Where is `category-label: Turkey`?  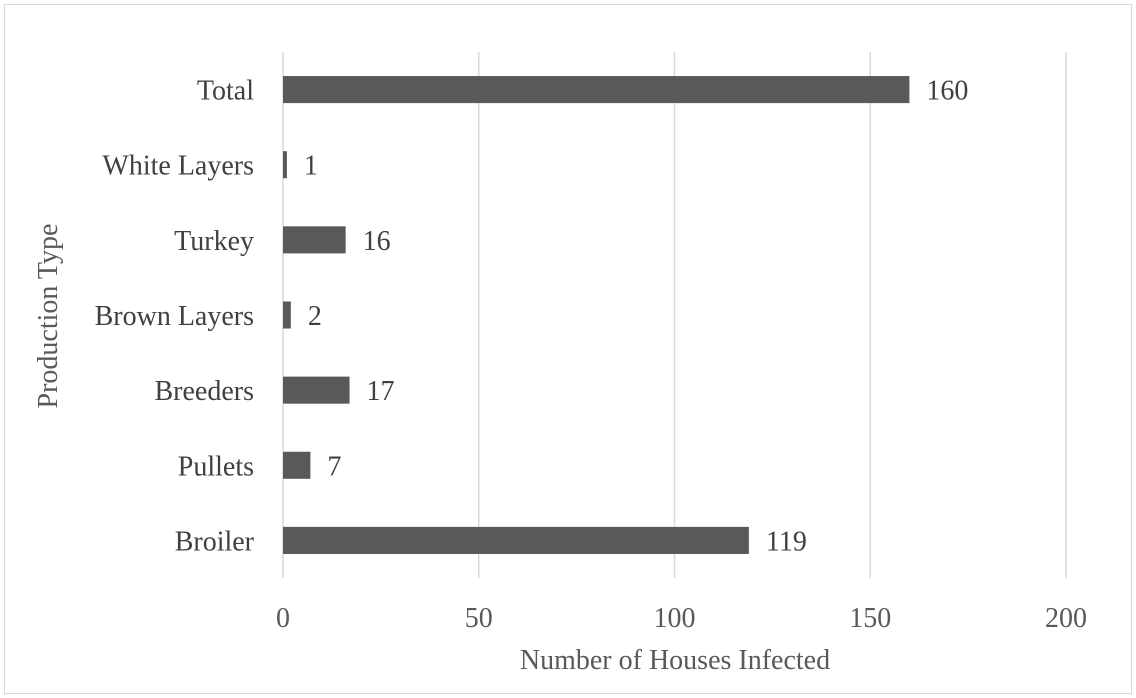
category-label: Turkey is located at coordinates (214, 241).